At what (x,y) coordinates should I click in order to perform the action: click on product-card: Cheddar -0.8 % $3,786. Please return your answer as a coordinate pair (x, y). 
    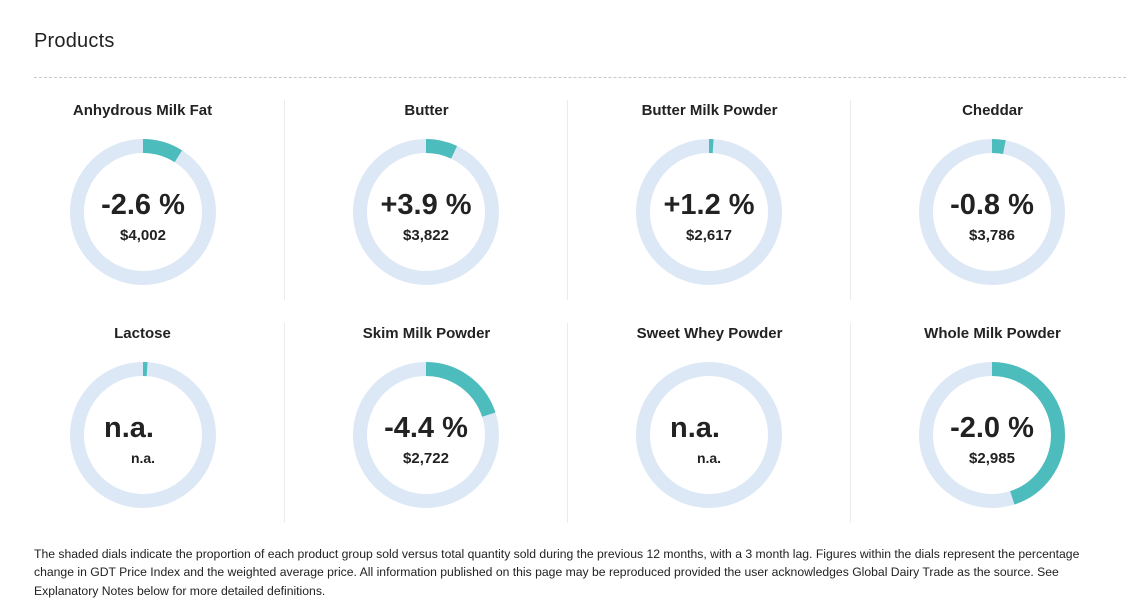
    Looking at the image, I should click on (992, 200).